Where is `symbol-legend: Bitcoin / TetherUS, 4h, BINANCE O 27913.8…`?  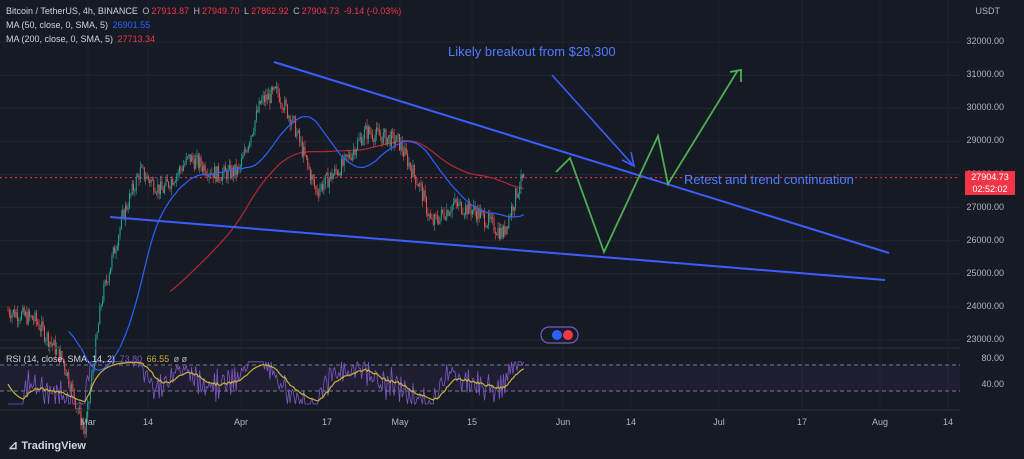 symbol-legend: Bitcoin / TetherUS, 4h, BINANCE O 27913.8… is located at coordinates (204, 11).